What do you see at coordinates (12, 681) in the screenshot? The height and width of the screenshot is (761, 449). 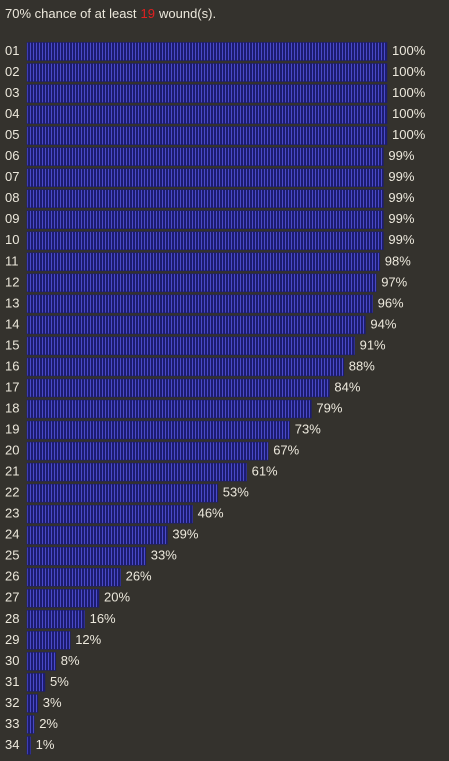 I see `category-label: 31` at bounding box center [12, 681].